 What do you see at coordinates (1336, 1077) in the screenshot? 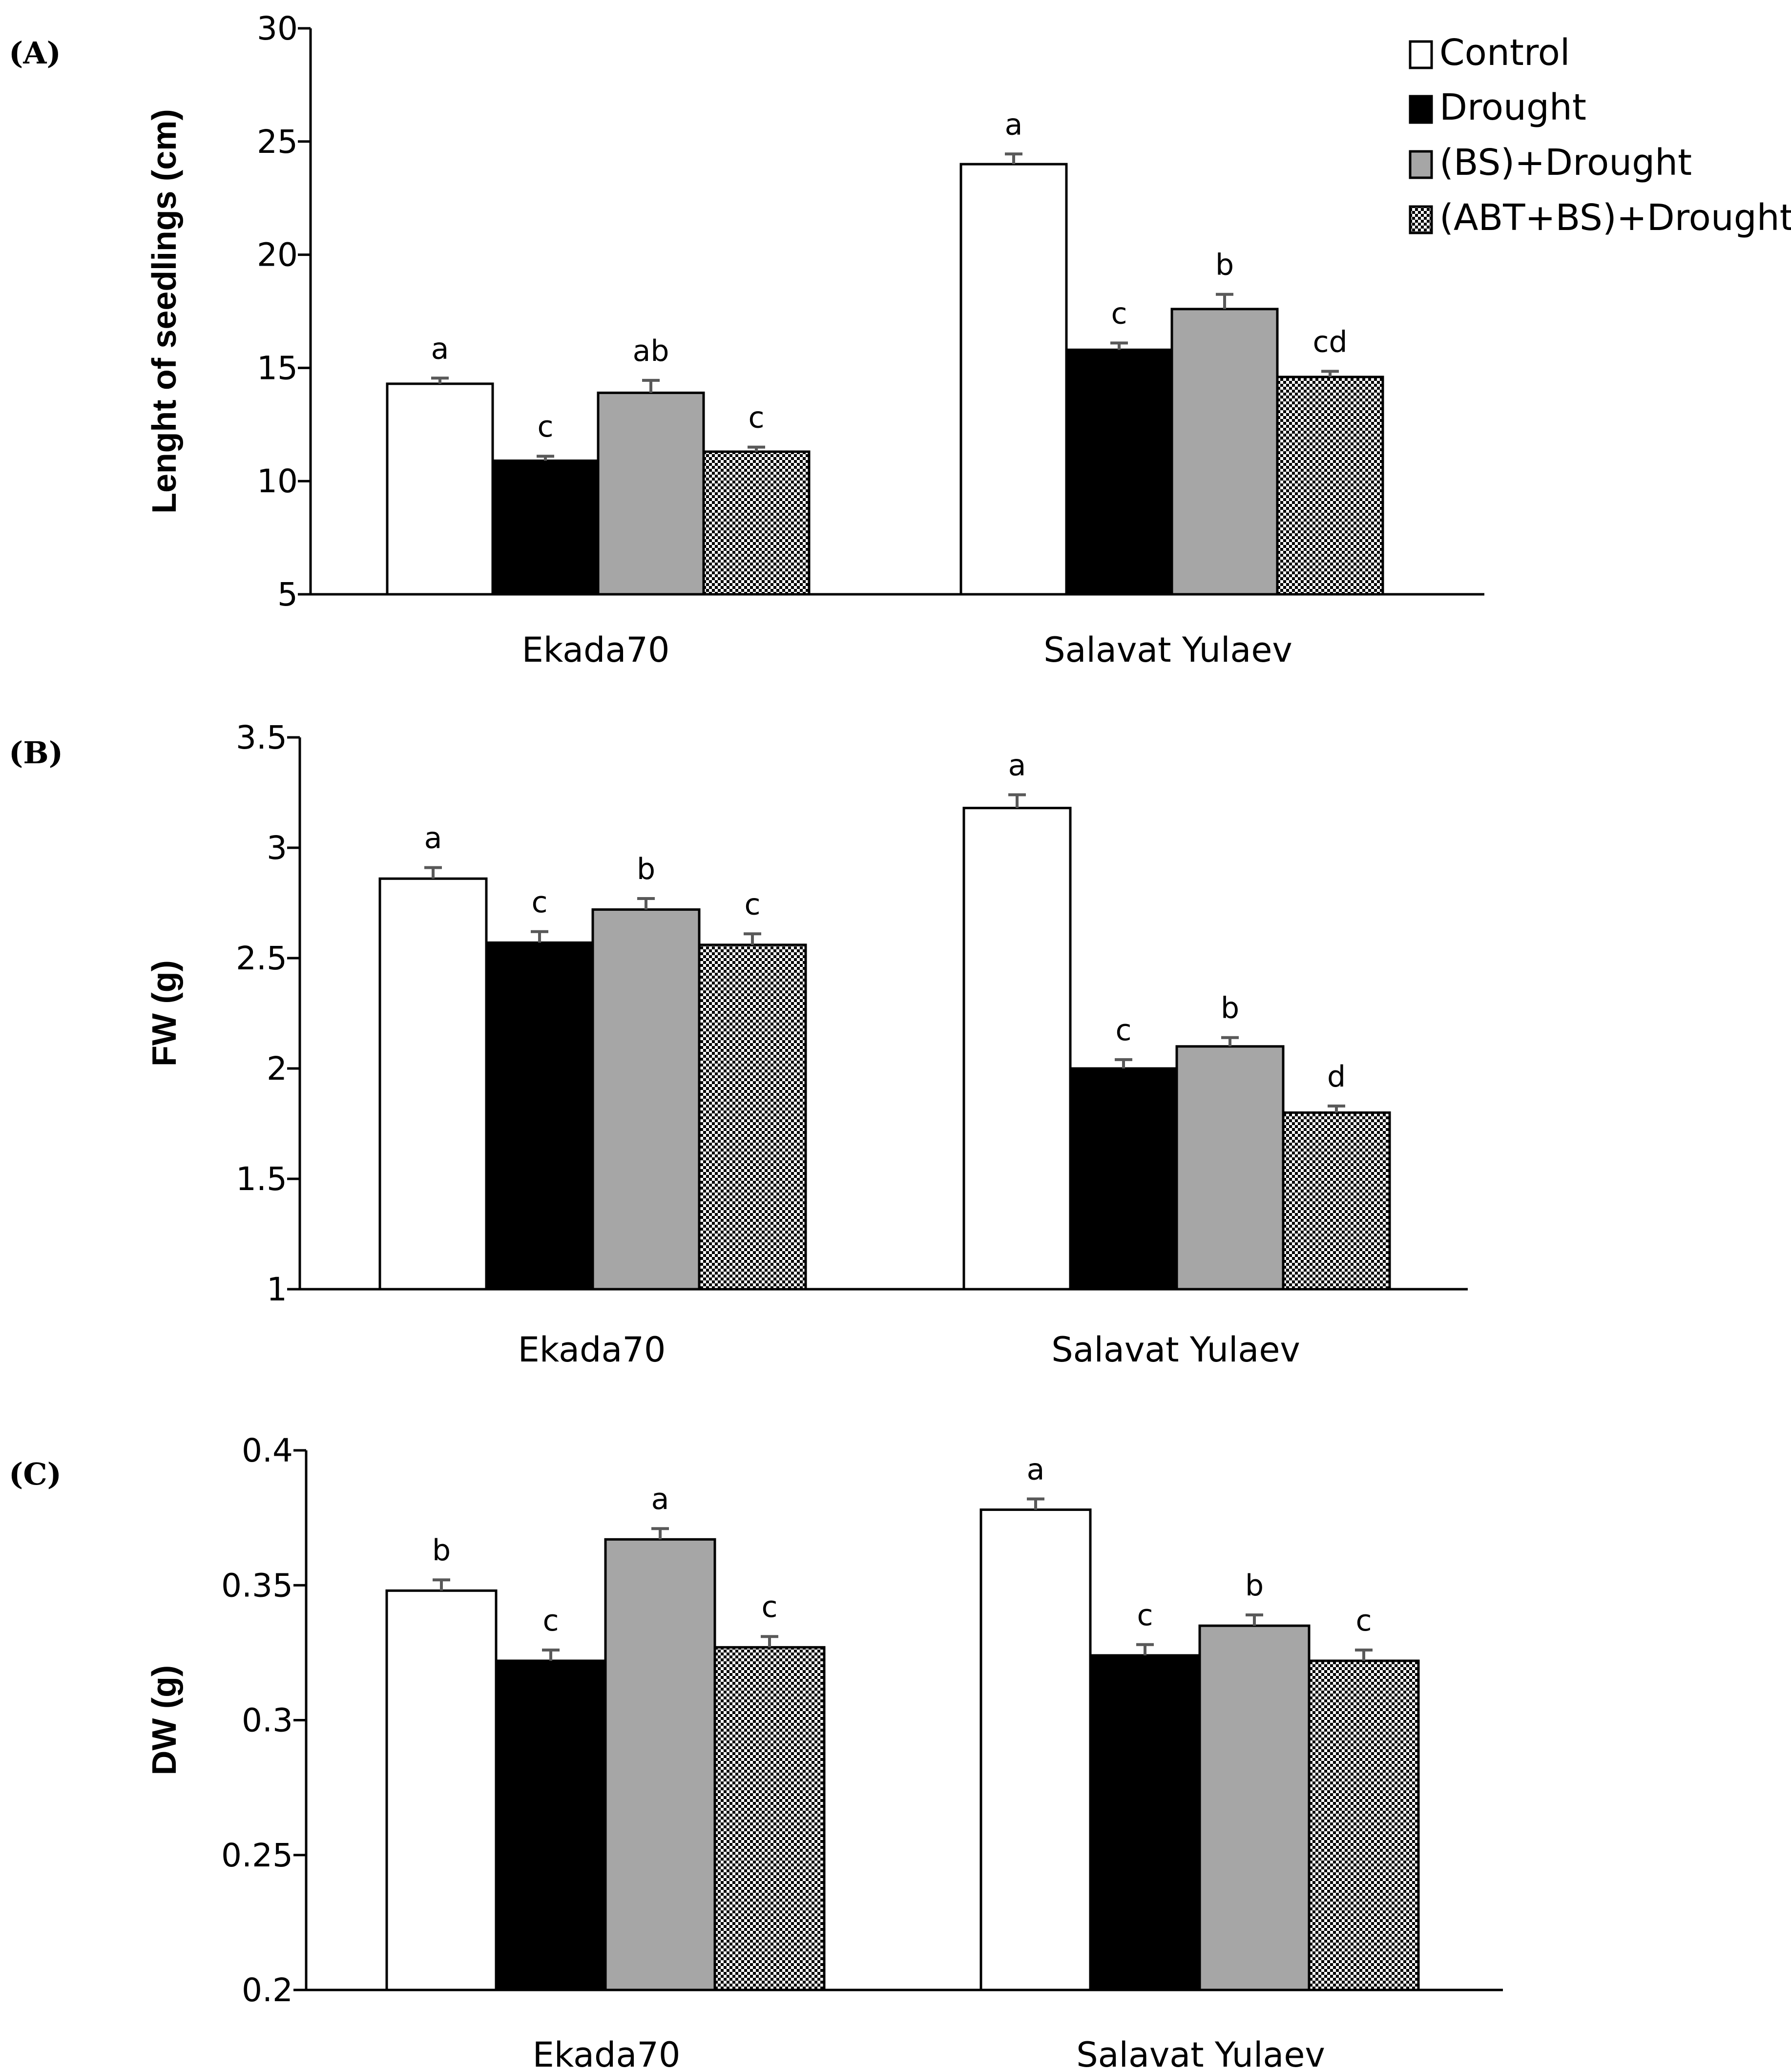
I see `significance-letter: d` at bounding box center [1336, 1077].